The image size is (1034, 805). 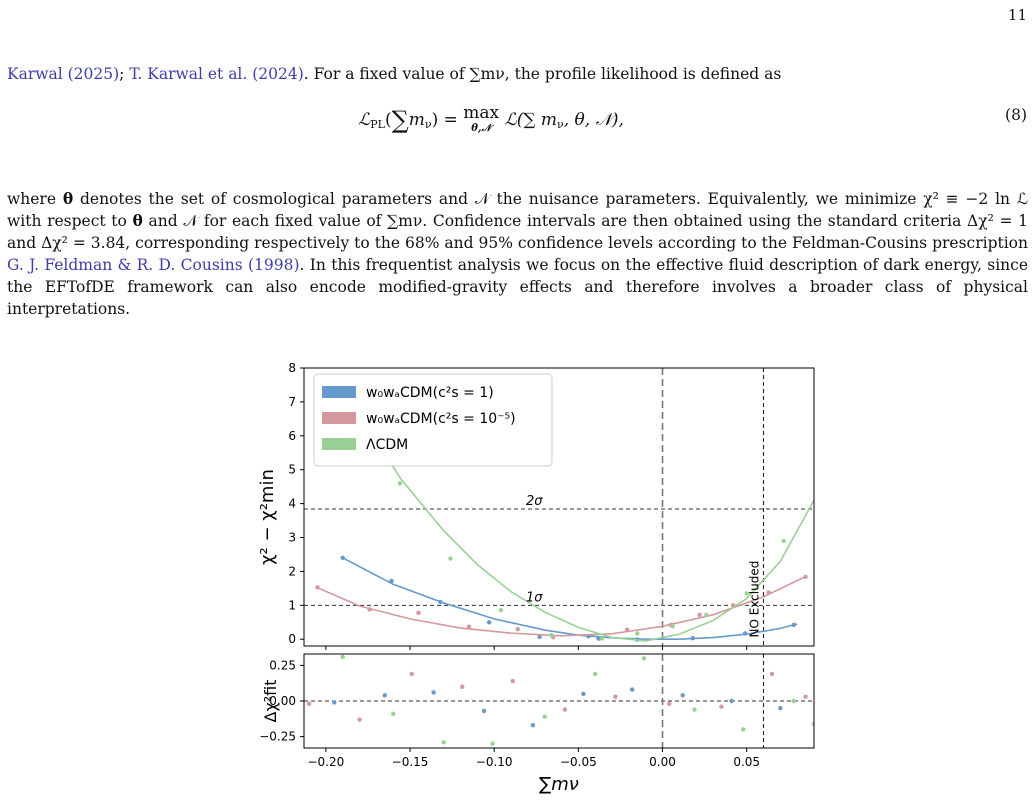 What do you see at coordinates (292, 605) in the screenshot?
I see `ytick-label-main: 1` at bounding box center [292, 605].